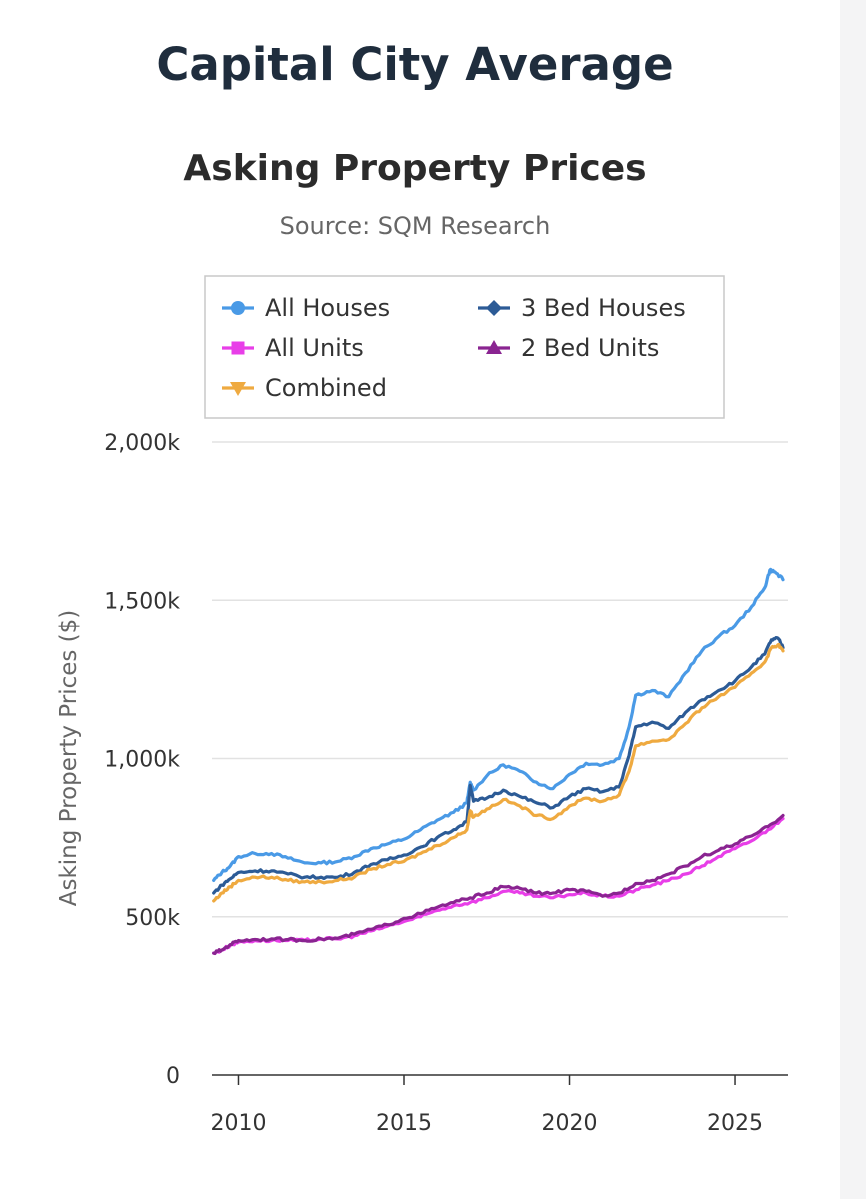 The width and height of the screenshot is (866, 1199). What do you see at coordinates (69, 758) in the screenshot?
I see `y-axis-label: Asking Property Prices ($)` at bounding box center [69, 758].